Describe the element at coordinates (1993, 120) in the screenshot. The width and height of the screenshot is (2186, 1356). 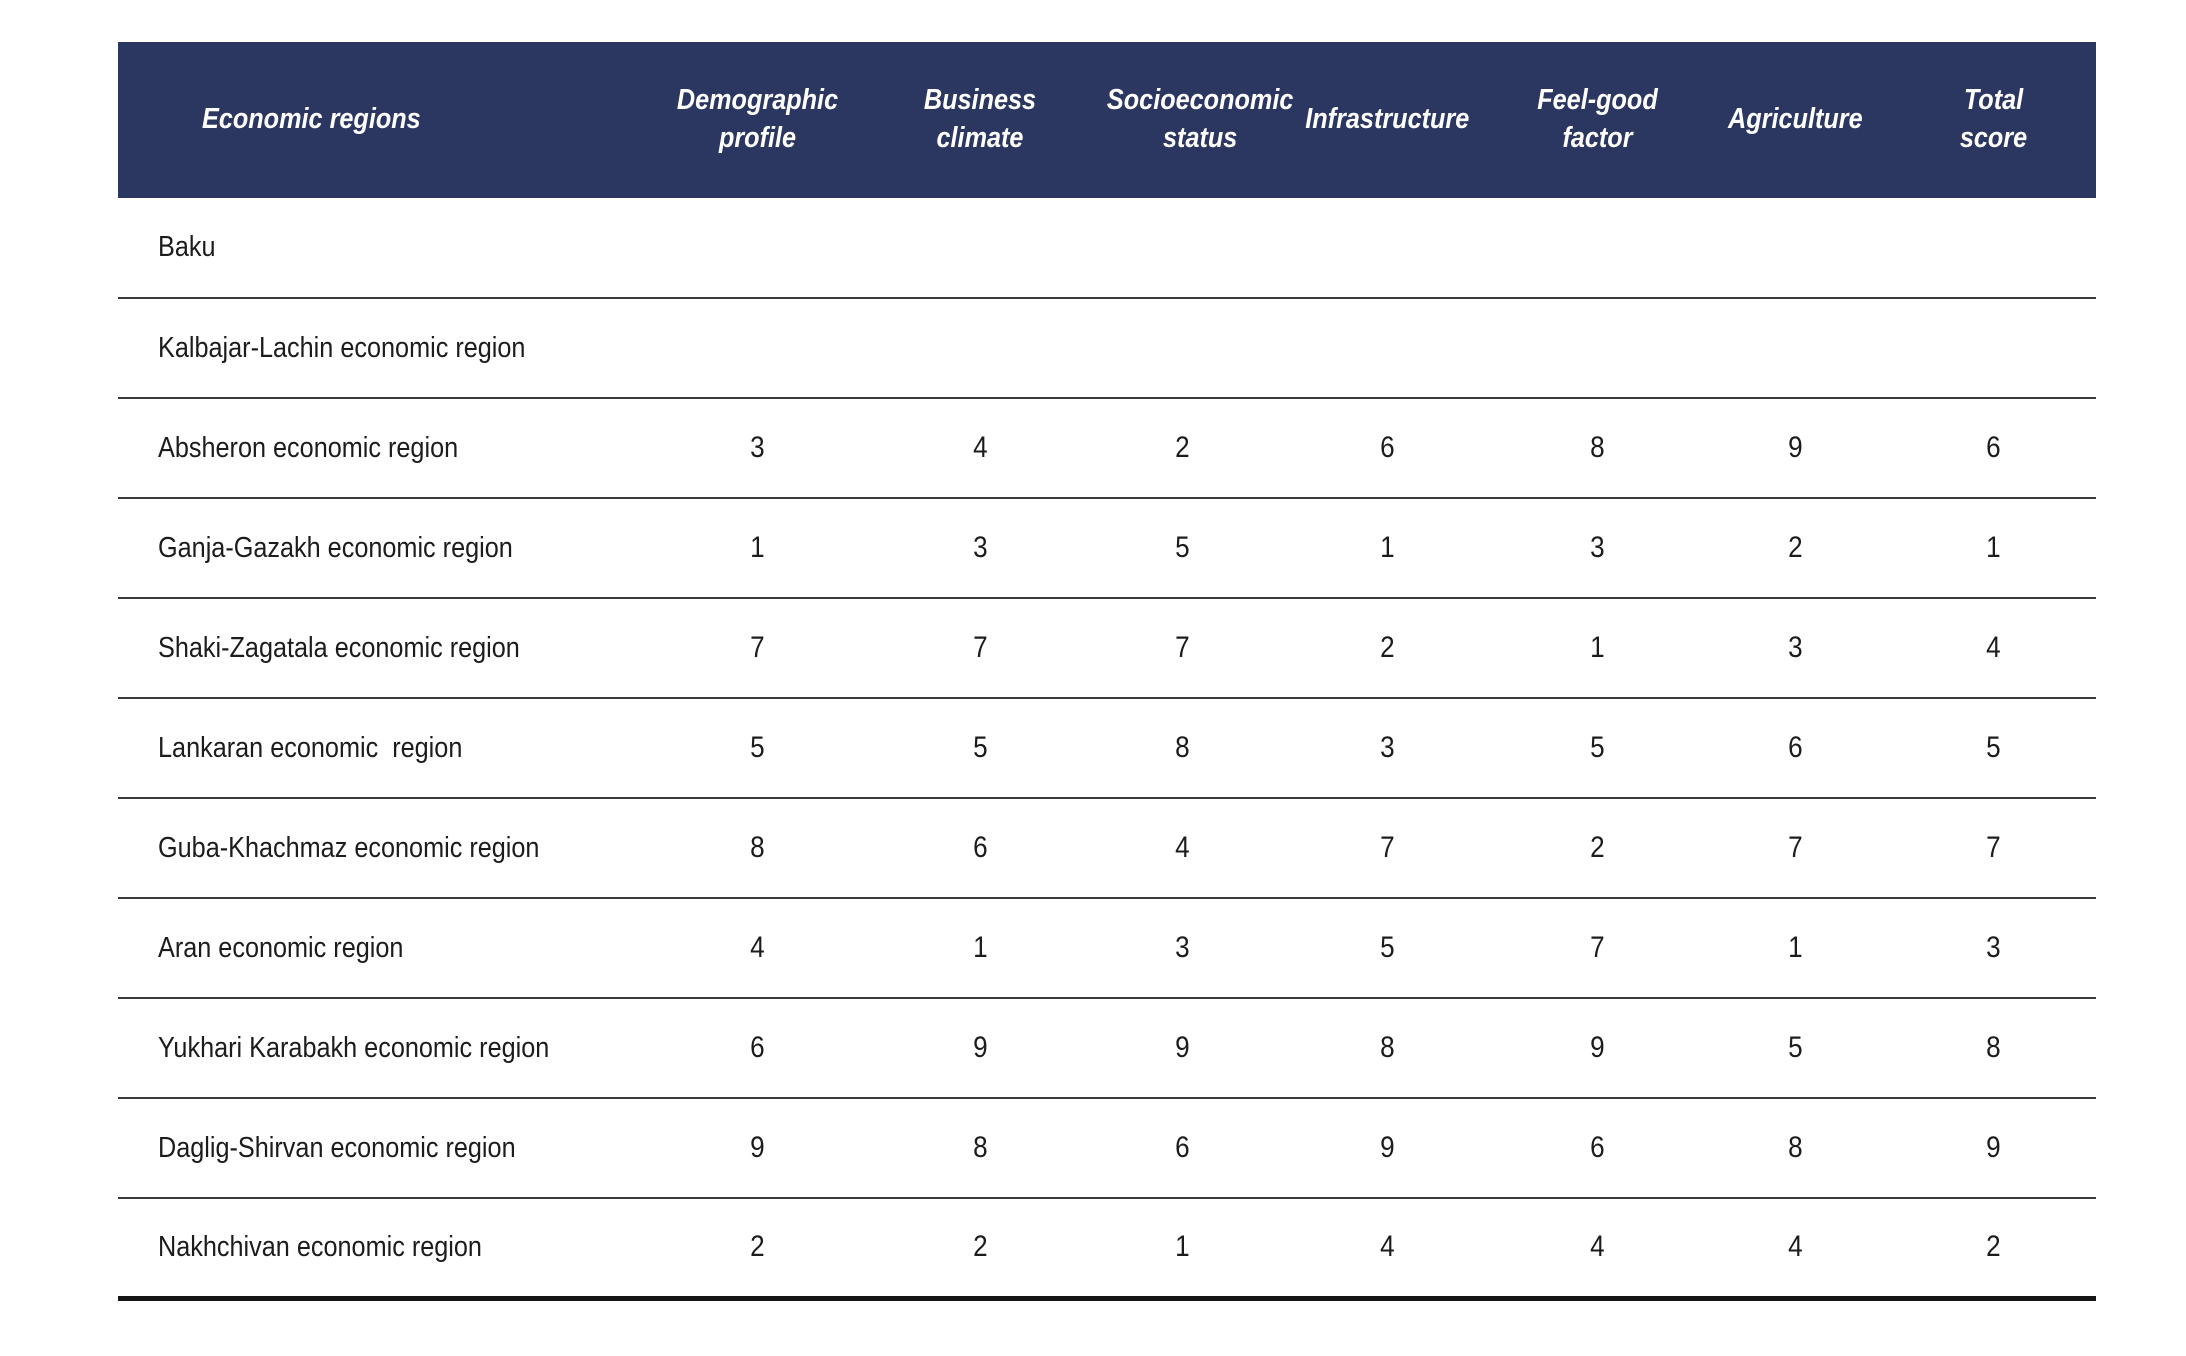
I see `column-header-total-score: Total score` at that location.